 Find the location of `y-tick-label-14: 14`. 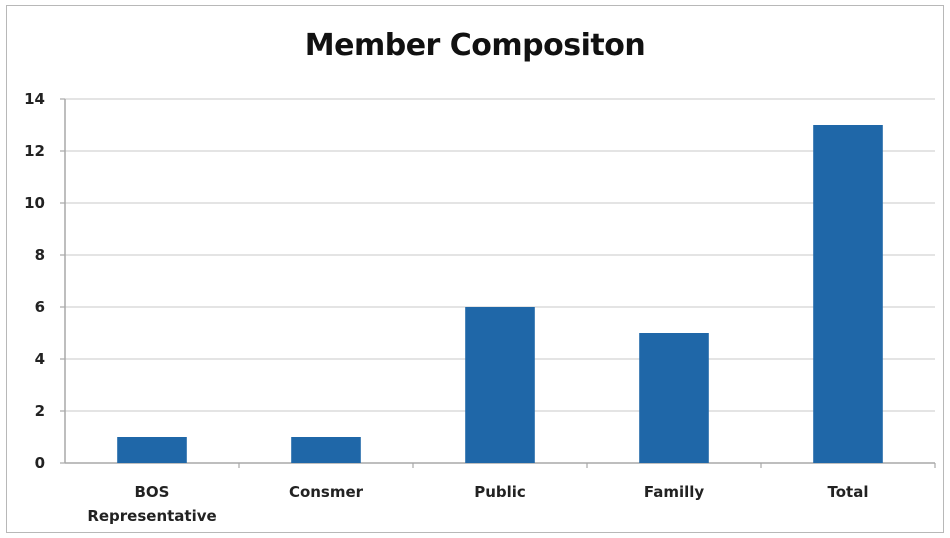

y-tick-label-14: 14 is located at coordinates (34, 99).